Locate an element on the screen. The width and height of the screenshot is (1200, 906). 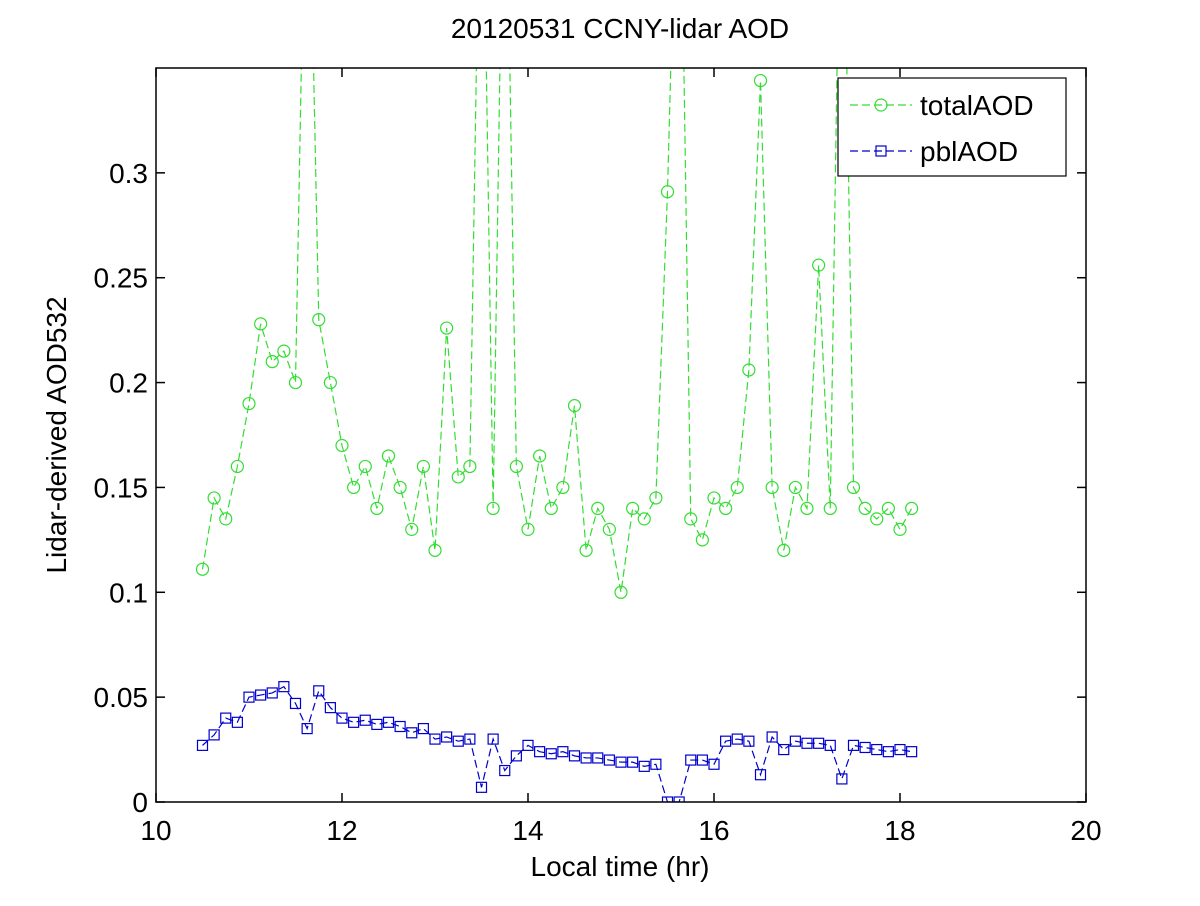
y-tick-label: 0.3 is located at coordinates (128, 173).